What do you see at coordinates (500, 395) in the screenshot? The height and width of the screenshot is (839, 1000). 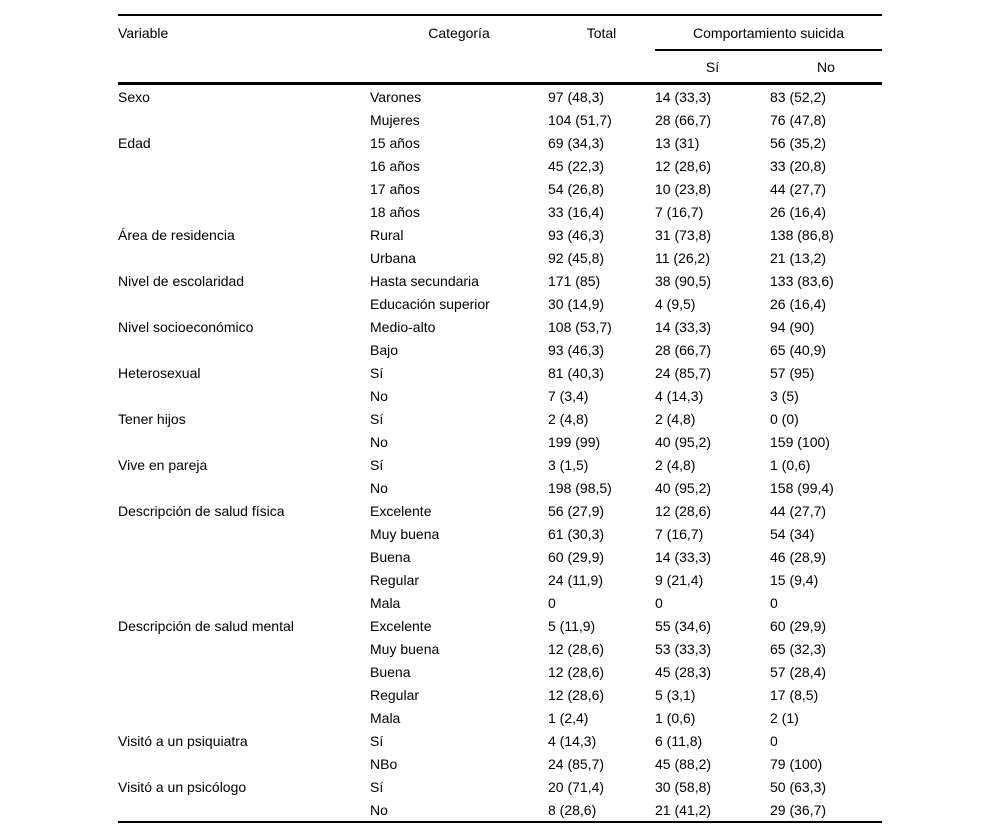 I see `table-row: No 7 (3,4) 4 (14,3) 3 (5)` at bounding box center [500, 395].